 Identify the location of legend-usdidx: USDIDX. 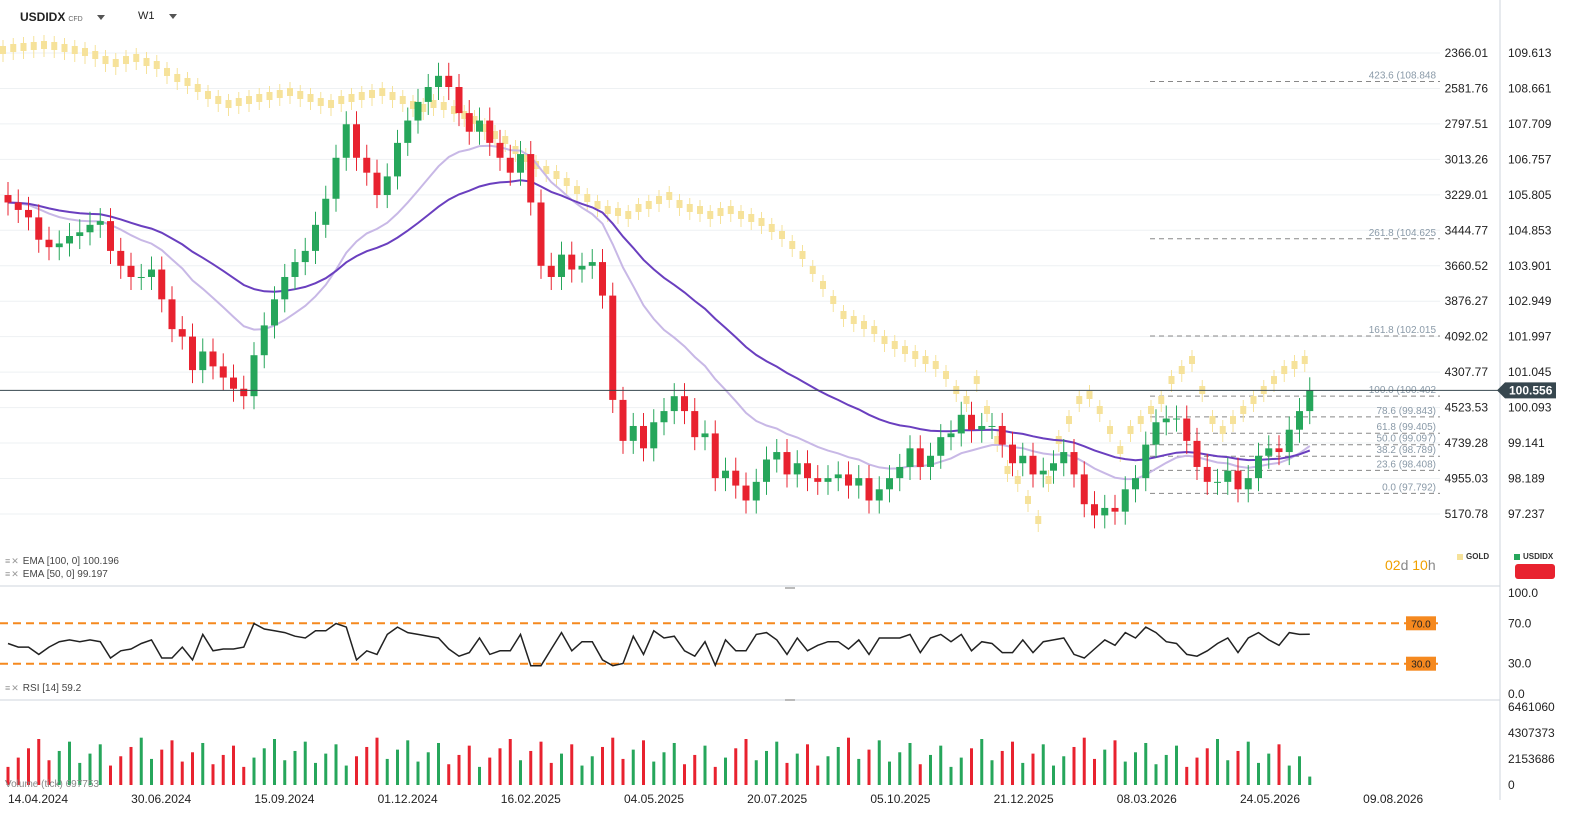
(1533, 556).